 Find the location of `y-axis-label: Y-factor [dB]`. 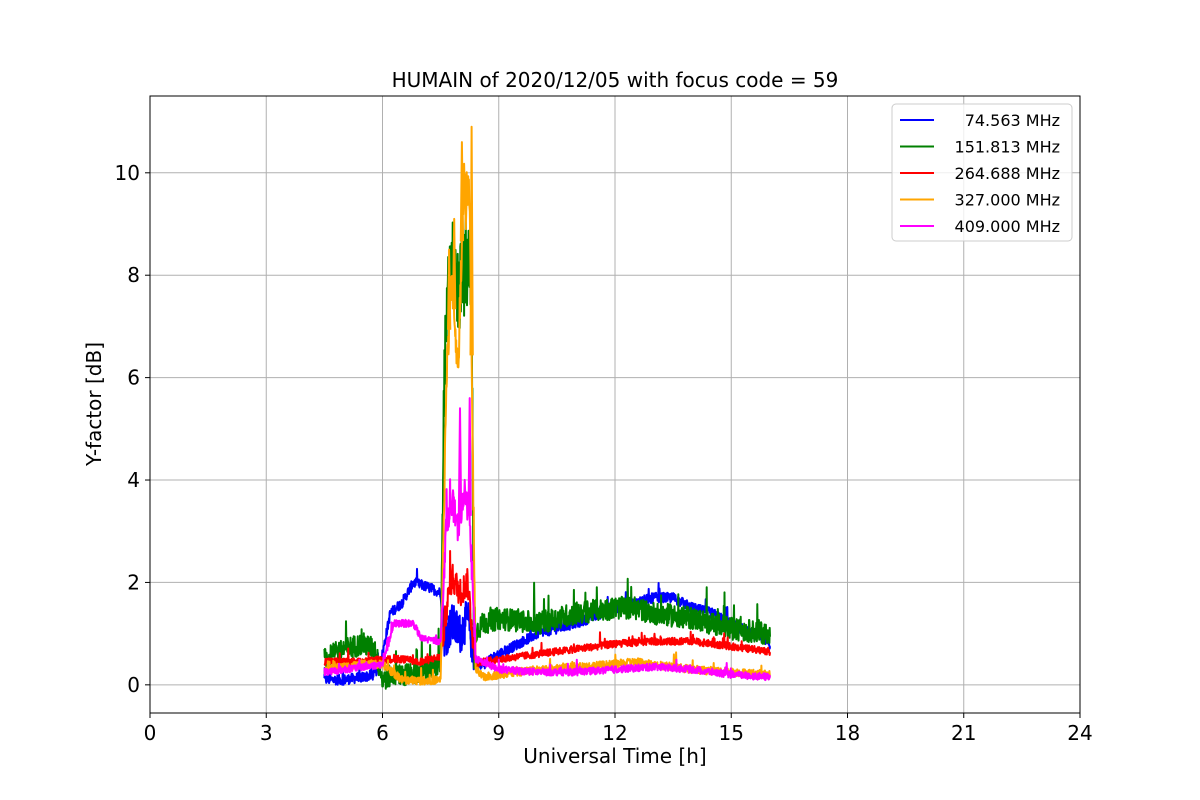

y-axis-label: Y-factor [dB] is located at coordinates (94, 404).